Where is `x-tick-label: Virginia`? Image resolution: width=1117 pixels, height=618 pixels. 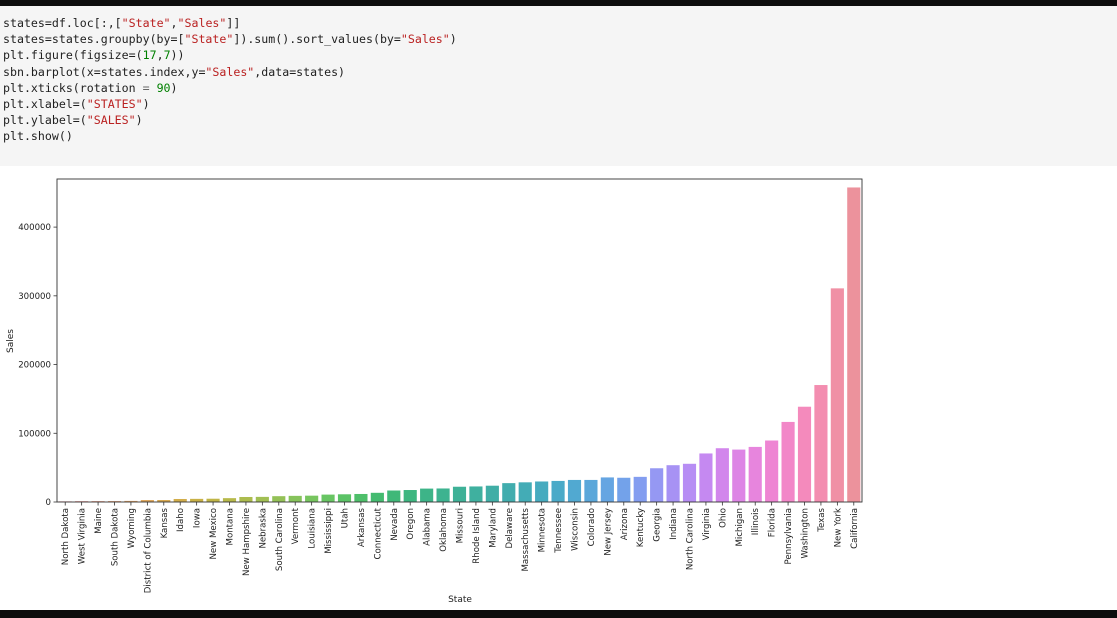
x-tick-label: Virginia is located at coordinates (707, 524).